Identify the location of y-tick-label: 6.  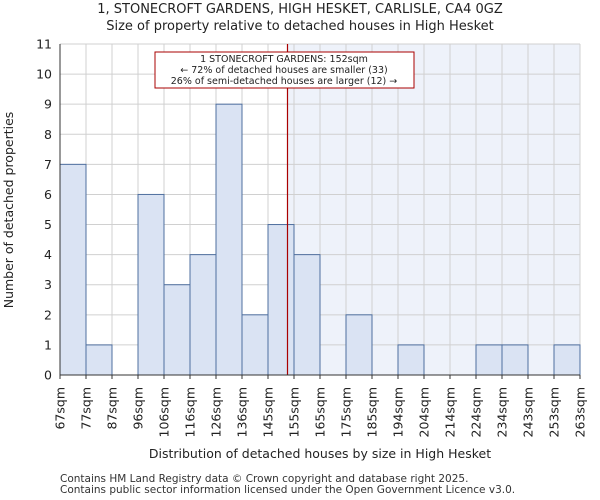
(48, 194).